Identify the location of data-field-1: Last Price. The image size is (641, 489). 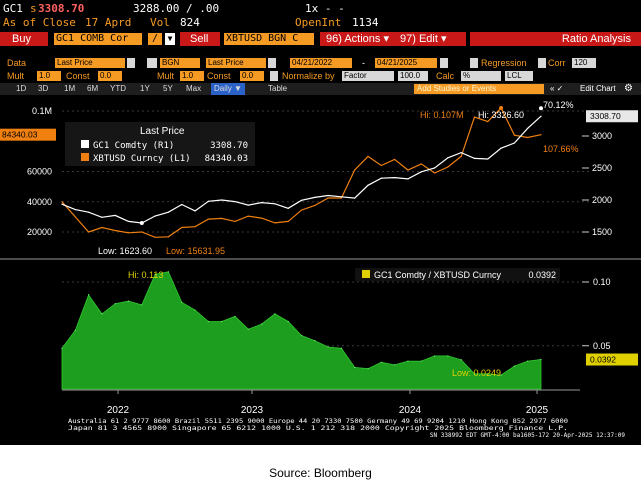
(90, 63).